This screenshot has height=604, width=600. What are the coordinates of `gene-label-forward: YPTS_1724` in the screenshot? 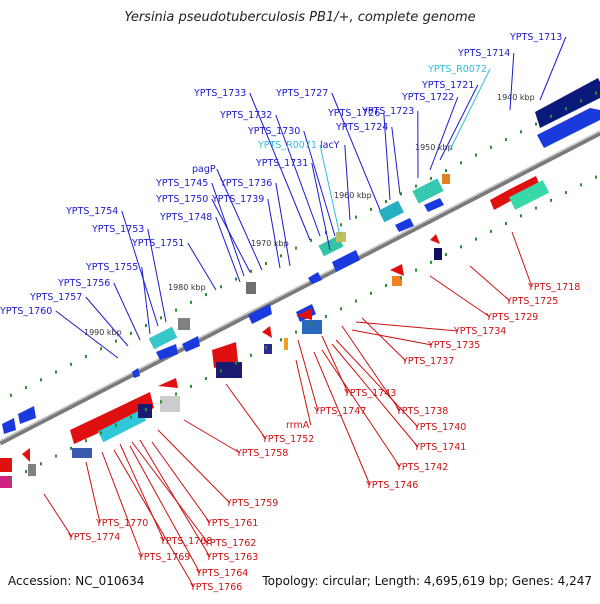 It's located at (361, 127).